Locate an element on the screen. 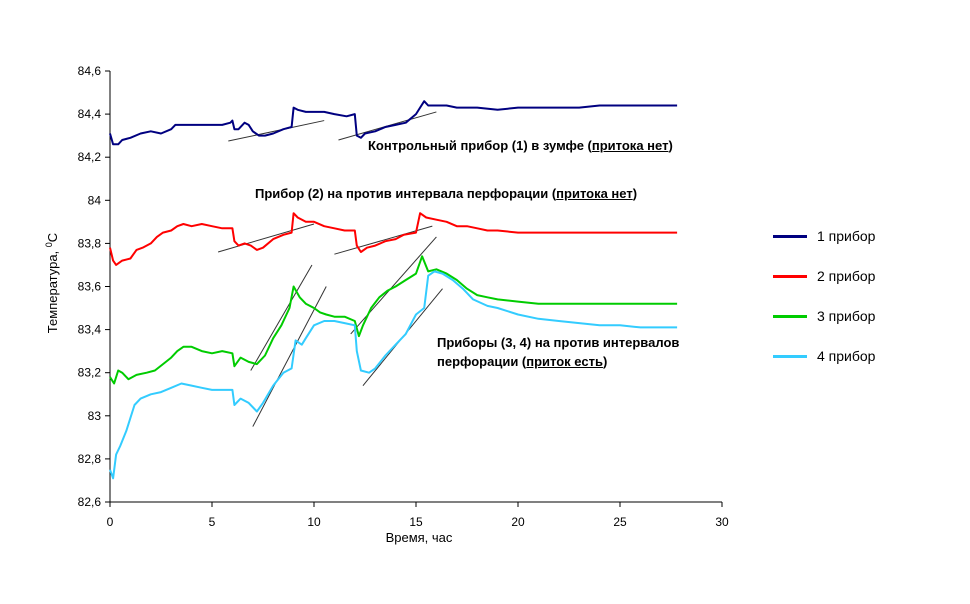  y-tick-label: 83 is located at coordinates (95, 416).